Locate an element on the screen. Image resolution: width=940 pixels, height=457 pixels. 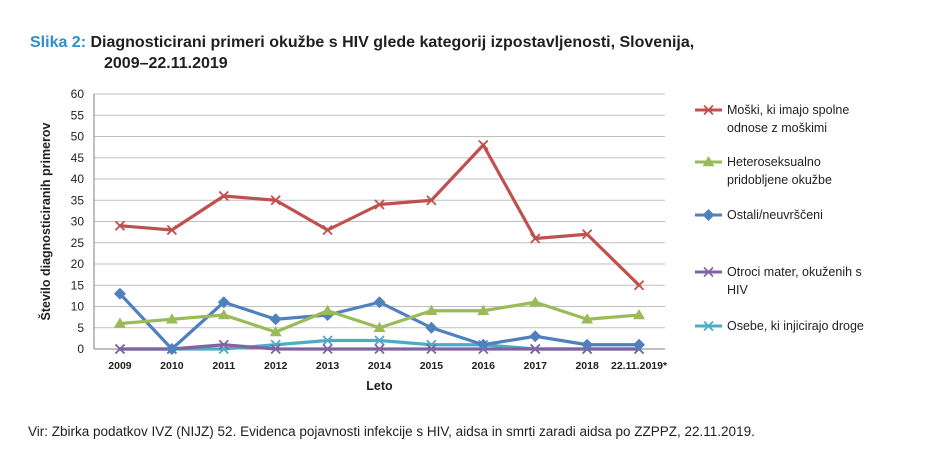
y-tick-label: 45 is located at coordinates (78, 158).